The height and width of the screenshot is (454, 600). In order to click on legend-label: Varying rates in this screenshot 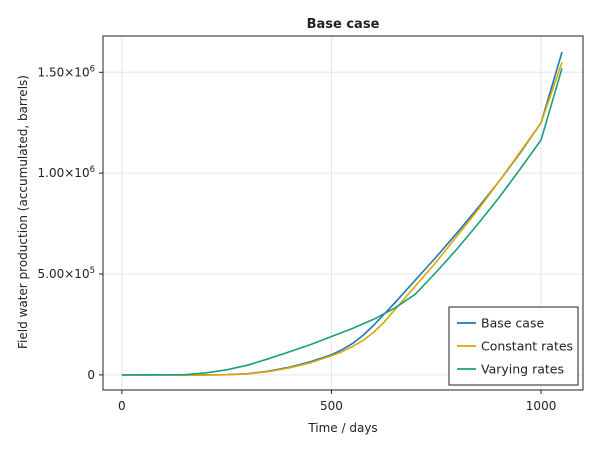, I will do `click(522, 369)`.